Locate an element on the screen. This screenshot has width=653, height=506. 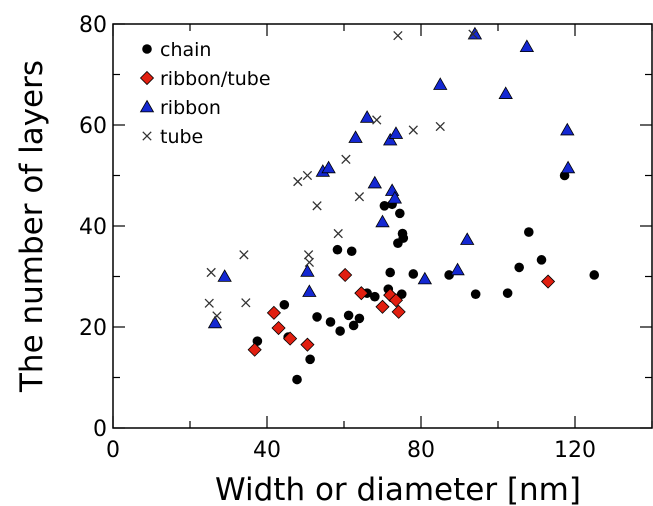
legend-marker-triangle is located at coordinates (147, 106).